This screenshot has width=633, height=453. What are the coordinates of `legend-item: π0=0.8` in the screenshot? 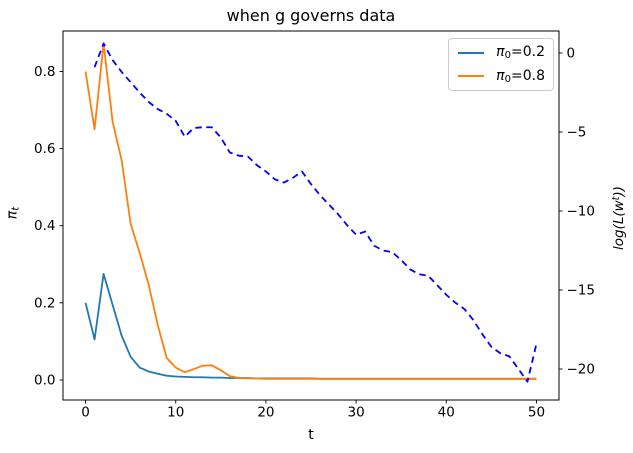 It's located at (501, 76).